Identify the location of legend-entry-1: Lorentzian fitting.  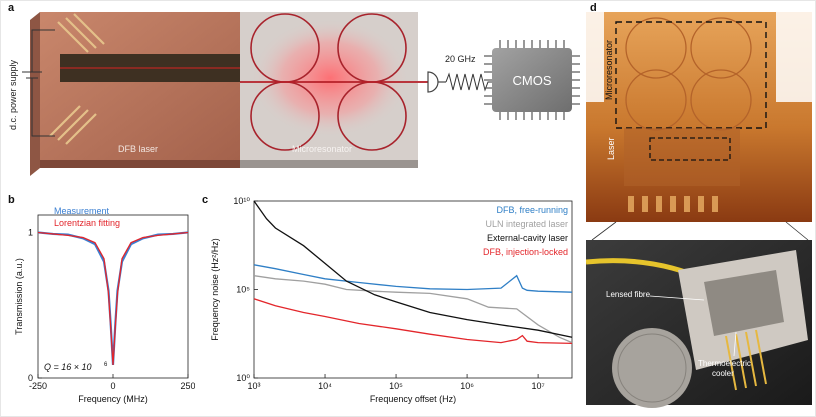
(87, 223).